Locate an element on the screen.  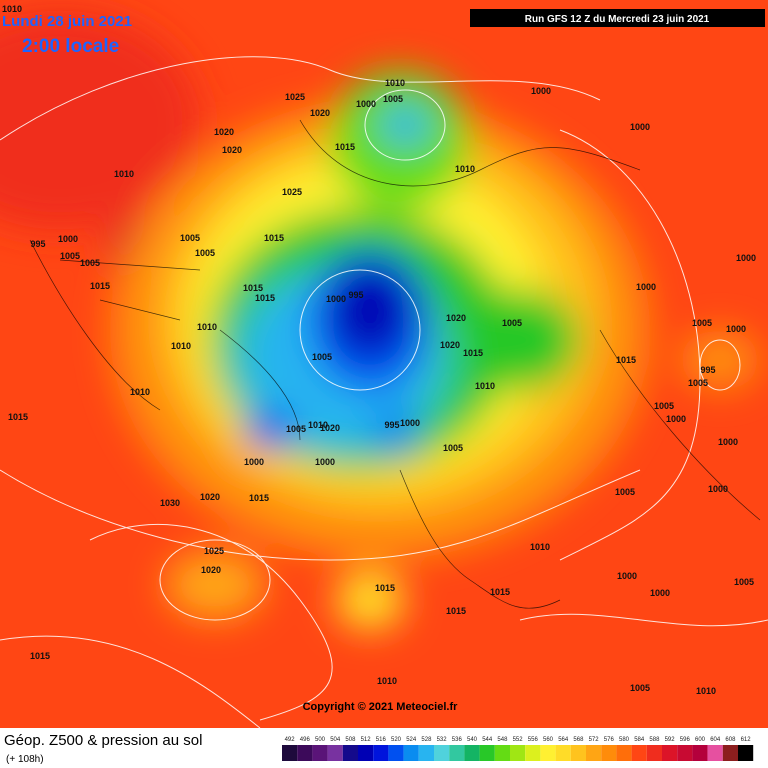
scale-tick-label: 512 is located at coordinates (366, 740).